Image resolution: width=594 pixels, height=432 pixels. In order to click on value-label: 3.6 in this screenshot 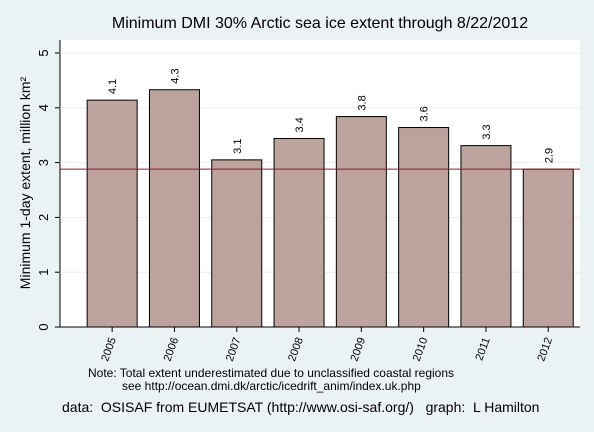, I will do `click(425, 113)`.